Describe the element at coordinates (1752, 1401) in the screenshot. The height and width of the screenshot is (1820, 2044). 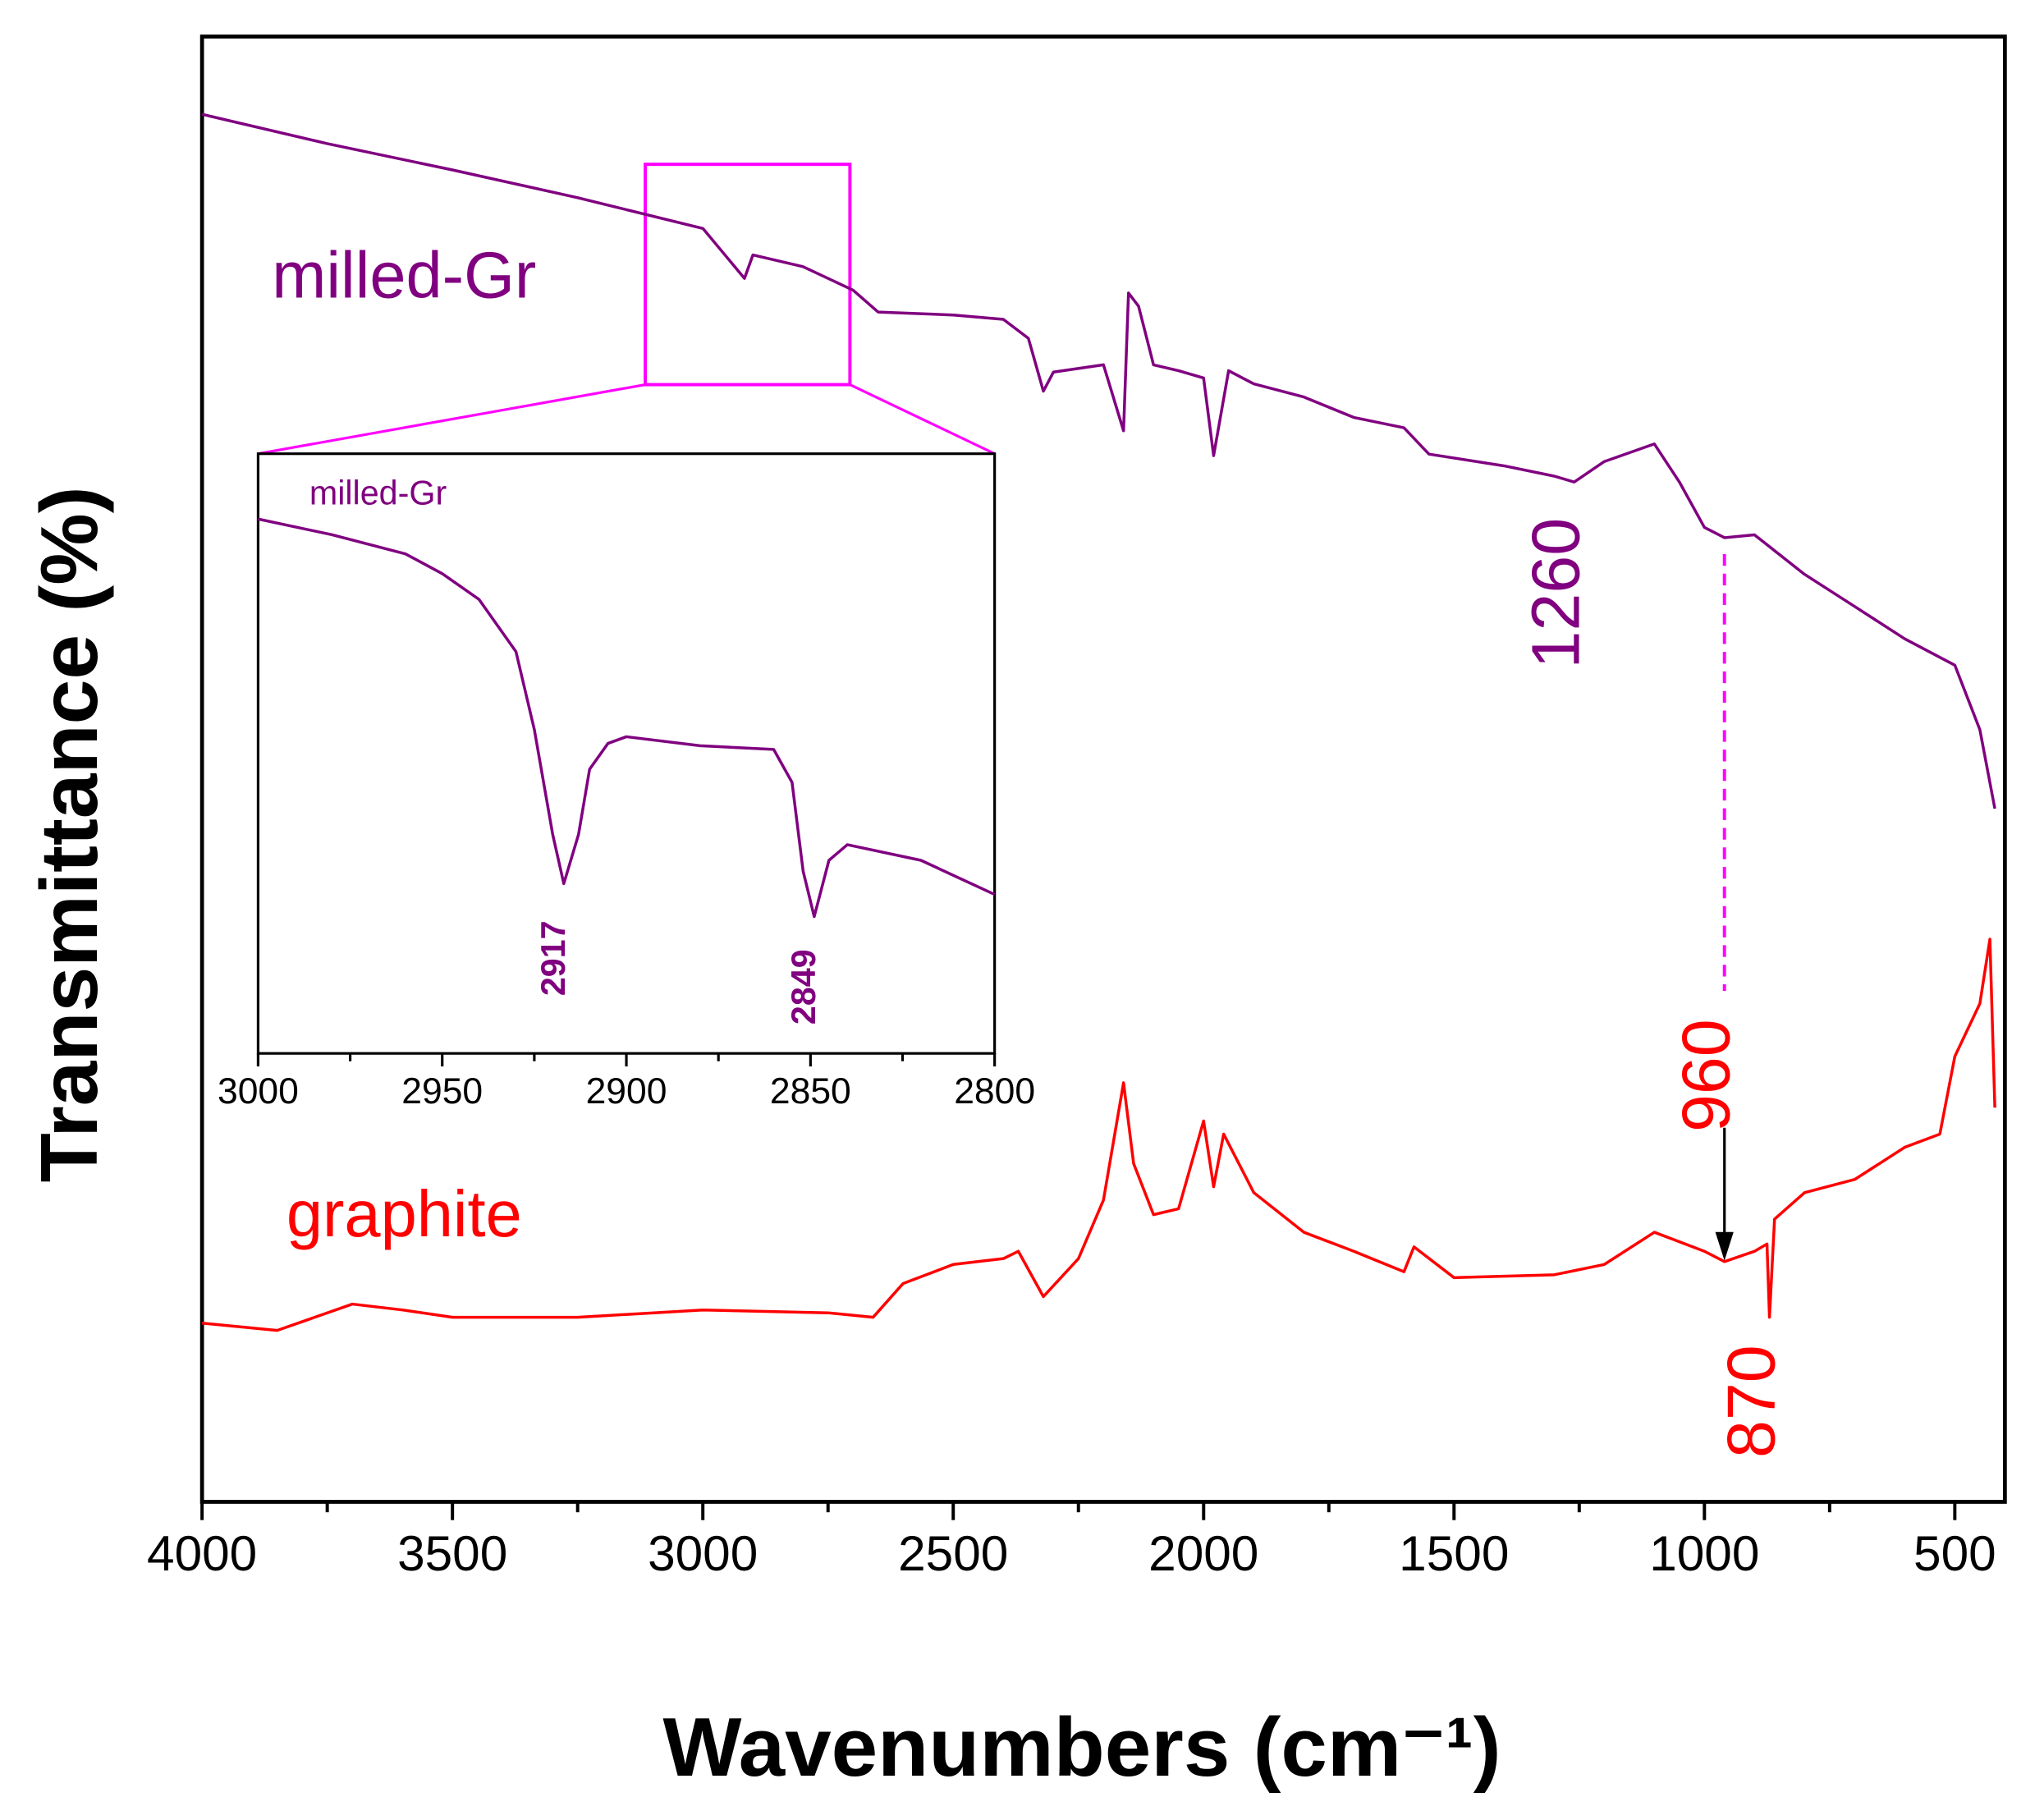
I see `peak-label: 870` at that location.